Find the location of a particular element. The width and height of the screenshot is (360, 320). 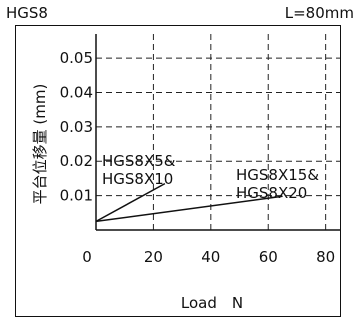

model-label: HGS8 is located at coordinates (27, 13).